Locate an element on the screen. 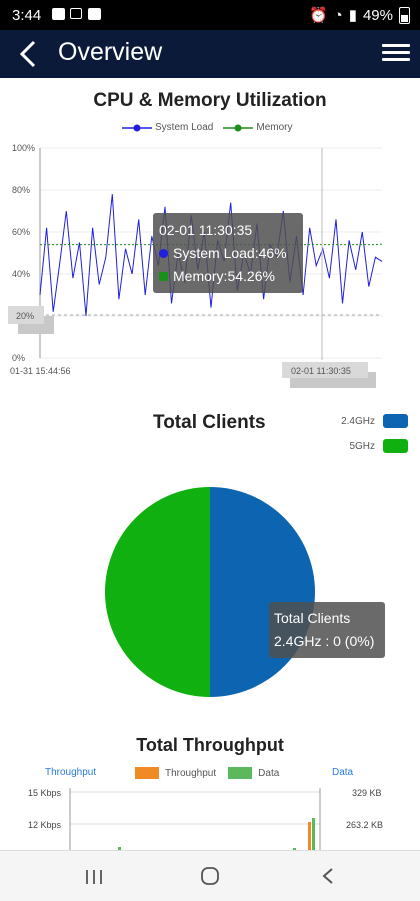 The image size is (420, 901). throughput-legend: Throughput Data is located at coordinates (207, 773).